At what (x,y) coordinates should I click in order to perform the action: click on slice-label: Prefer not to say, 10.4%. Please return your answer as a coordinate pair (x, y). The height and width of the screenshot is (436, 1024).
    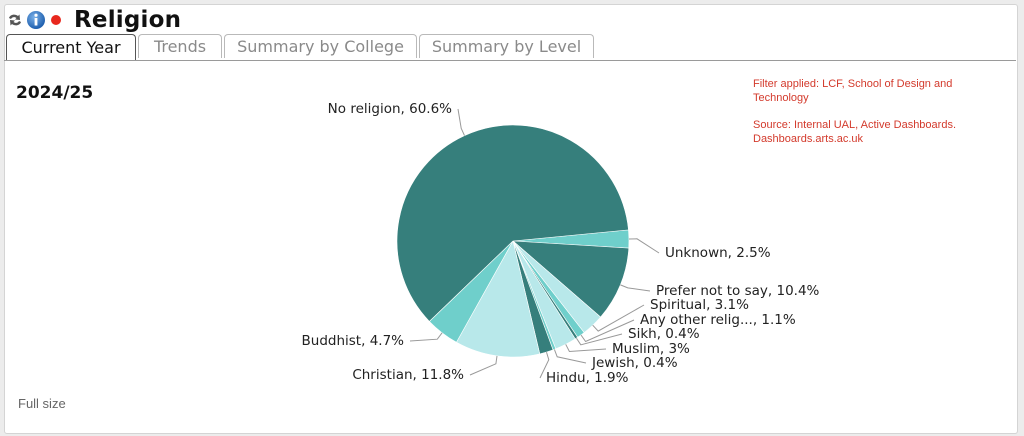
    Looking at the image, I should click on (738, 291).